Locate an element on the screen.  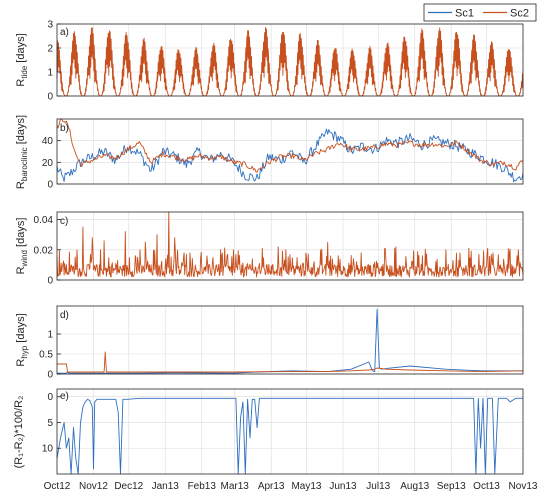
y-tick-label: 5 is located at coordinates (50, 423).